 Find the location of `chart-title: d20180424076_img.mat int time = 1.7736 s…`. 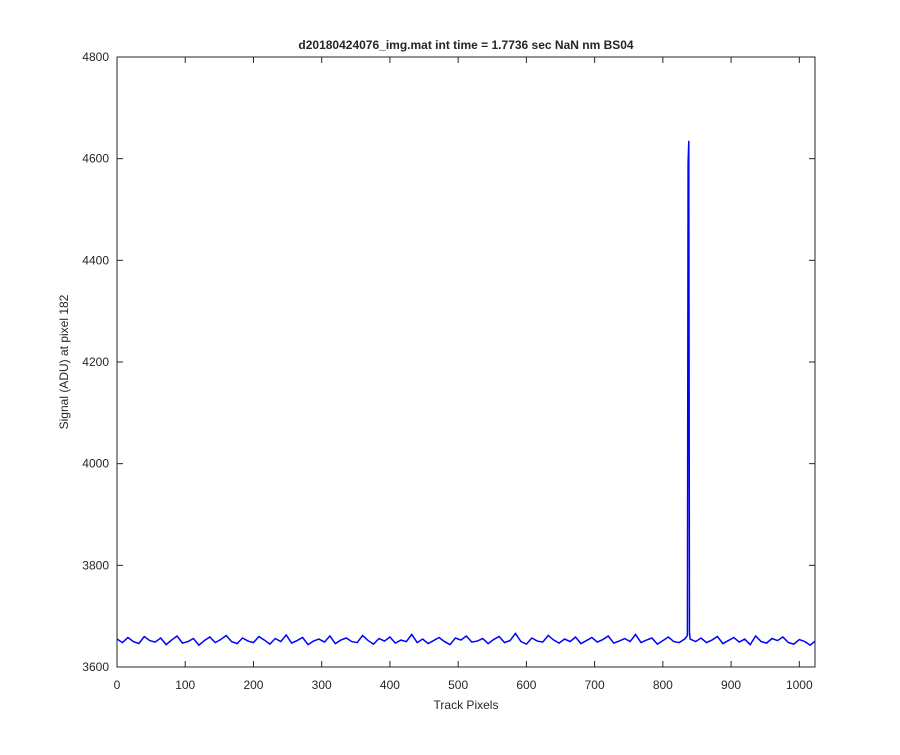

chart-title: d20180424076_img.mat int time = 1.7736 s… is located at coordinates (466, 45).